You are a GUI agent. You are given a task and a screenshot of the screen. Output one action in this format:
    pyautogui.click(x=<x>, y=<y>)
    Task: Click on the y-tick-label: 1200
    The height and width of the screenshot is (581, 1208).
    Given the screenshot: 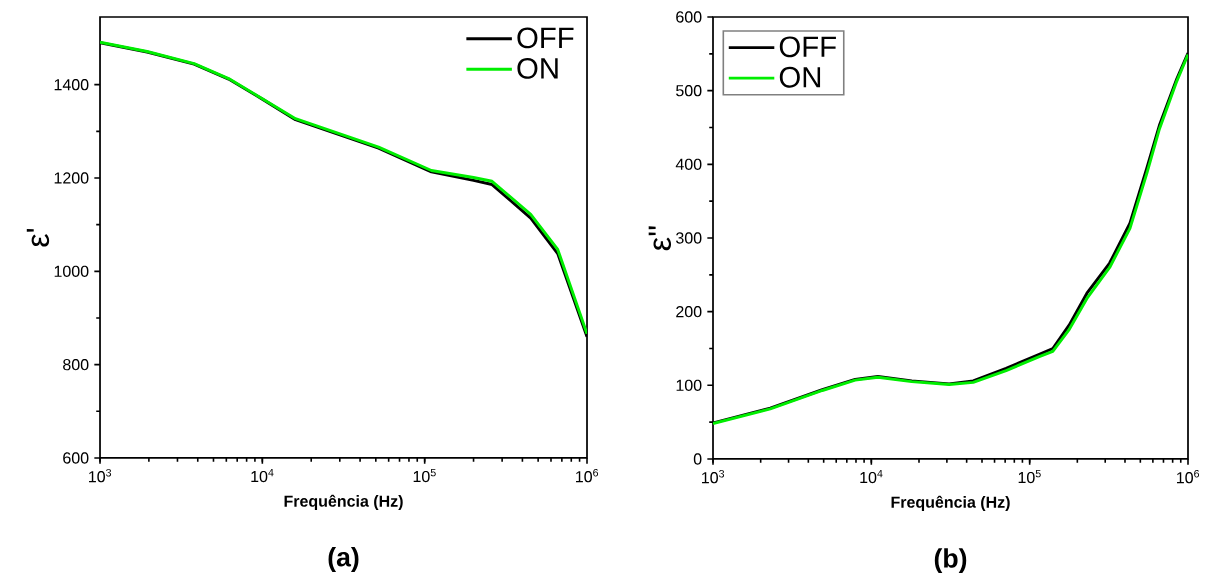 What is the action you would take?
    pyautogui.click(x=71, y=178)
    